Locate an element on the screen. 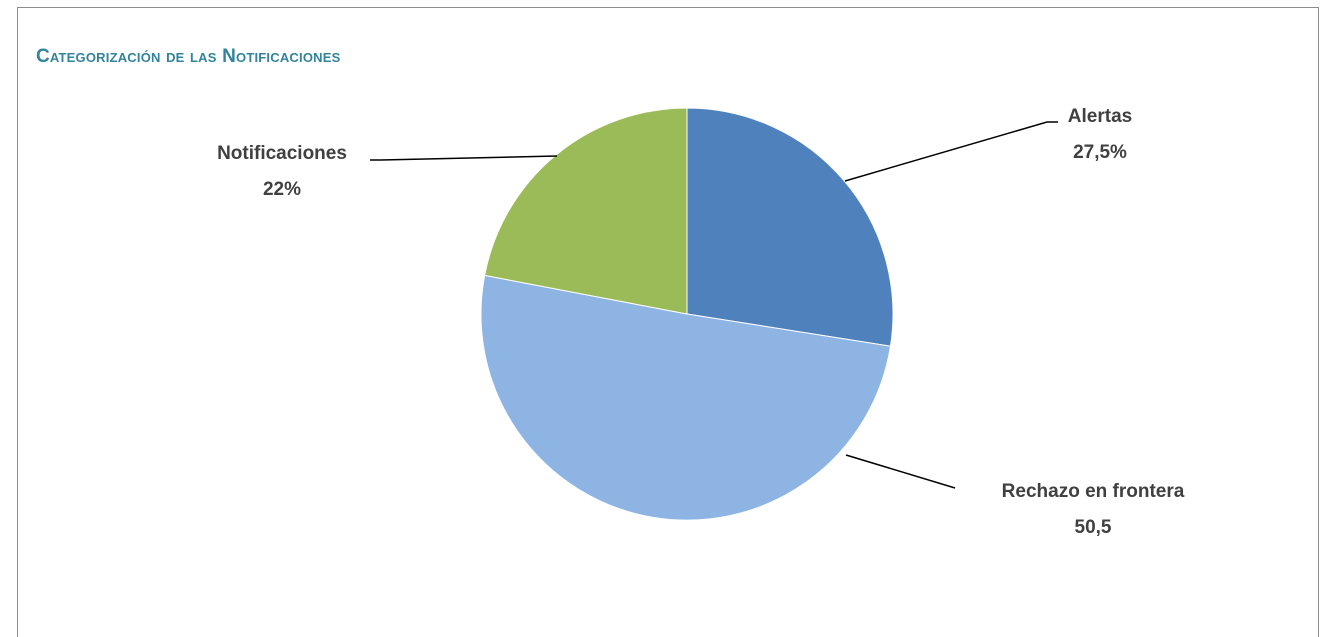 The image size is (1321, 637). slice-value-rechazo-en-frontera: 50,5 is located at coordinates (1093, 527).